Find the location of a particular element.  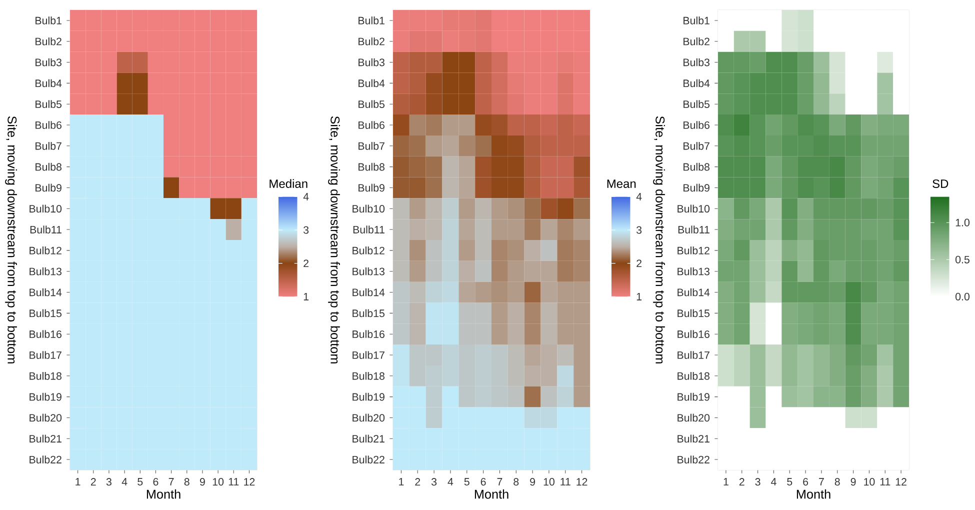

color-bar-label: 1.0 is located at coordinates (963, 222).